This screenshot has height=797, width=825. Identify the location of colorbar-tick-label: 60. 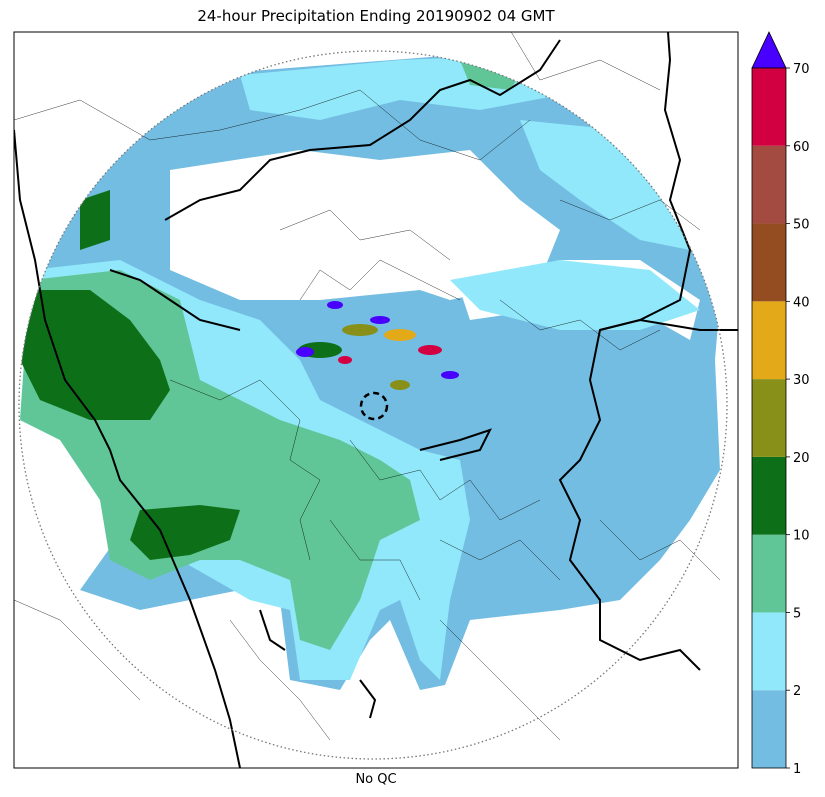
(801, 147).